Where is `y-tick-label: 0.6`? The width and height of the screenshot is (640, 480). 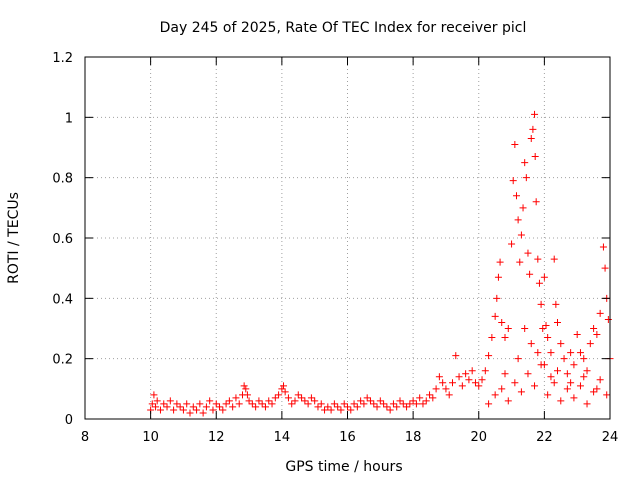
y-tick-label: 0.6 is located at coordinates (62, 239).